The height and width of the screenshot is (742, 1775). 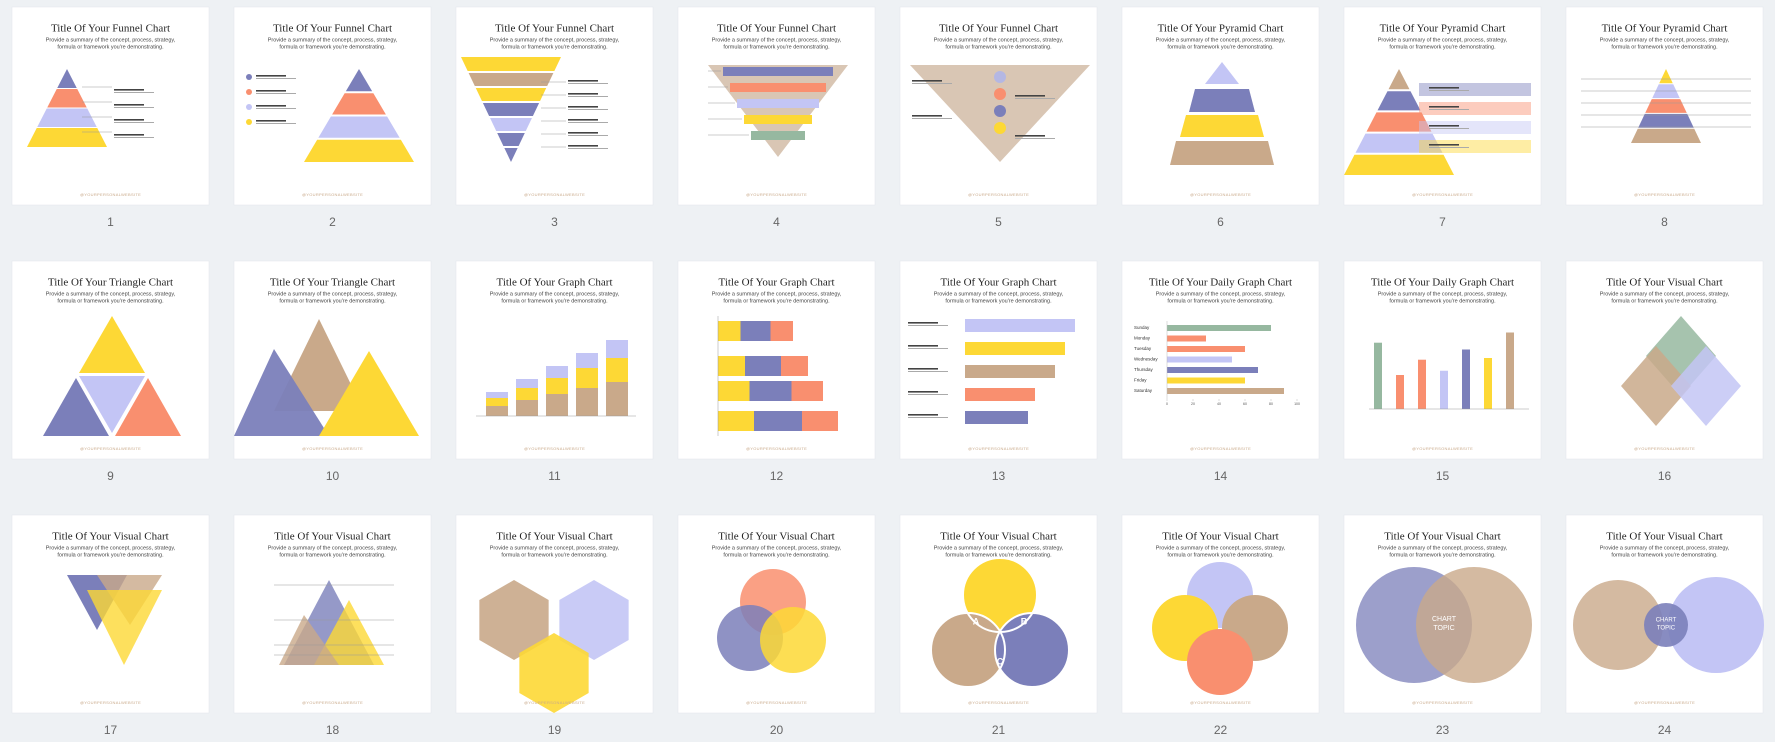 What do you see at coordinates (1297, 404) in the screenshot?
I see `x-tick-label: 100` at bounding box center [1297, 404].